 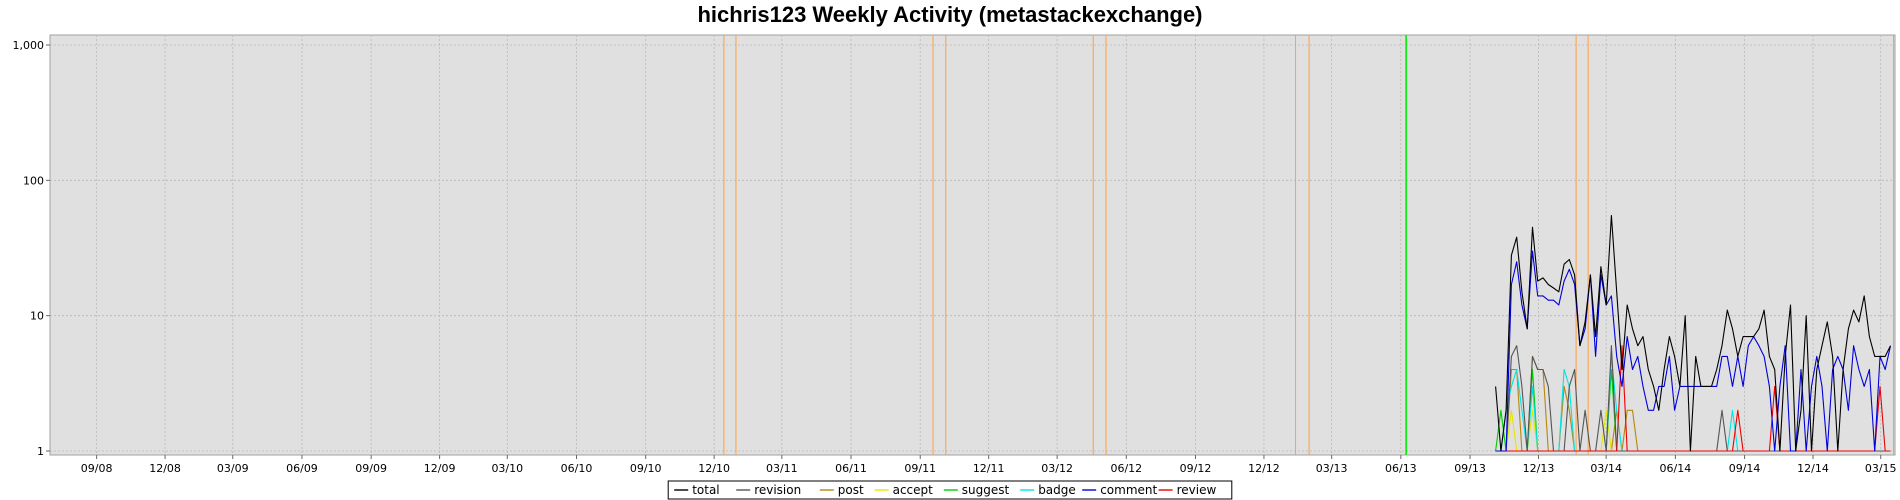 I want to click on x-tick-label: 09/13, so click(x=1470, y=468).